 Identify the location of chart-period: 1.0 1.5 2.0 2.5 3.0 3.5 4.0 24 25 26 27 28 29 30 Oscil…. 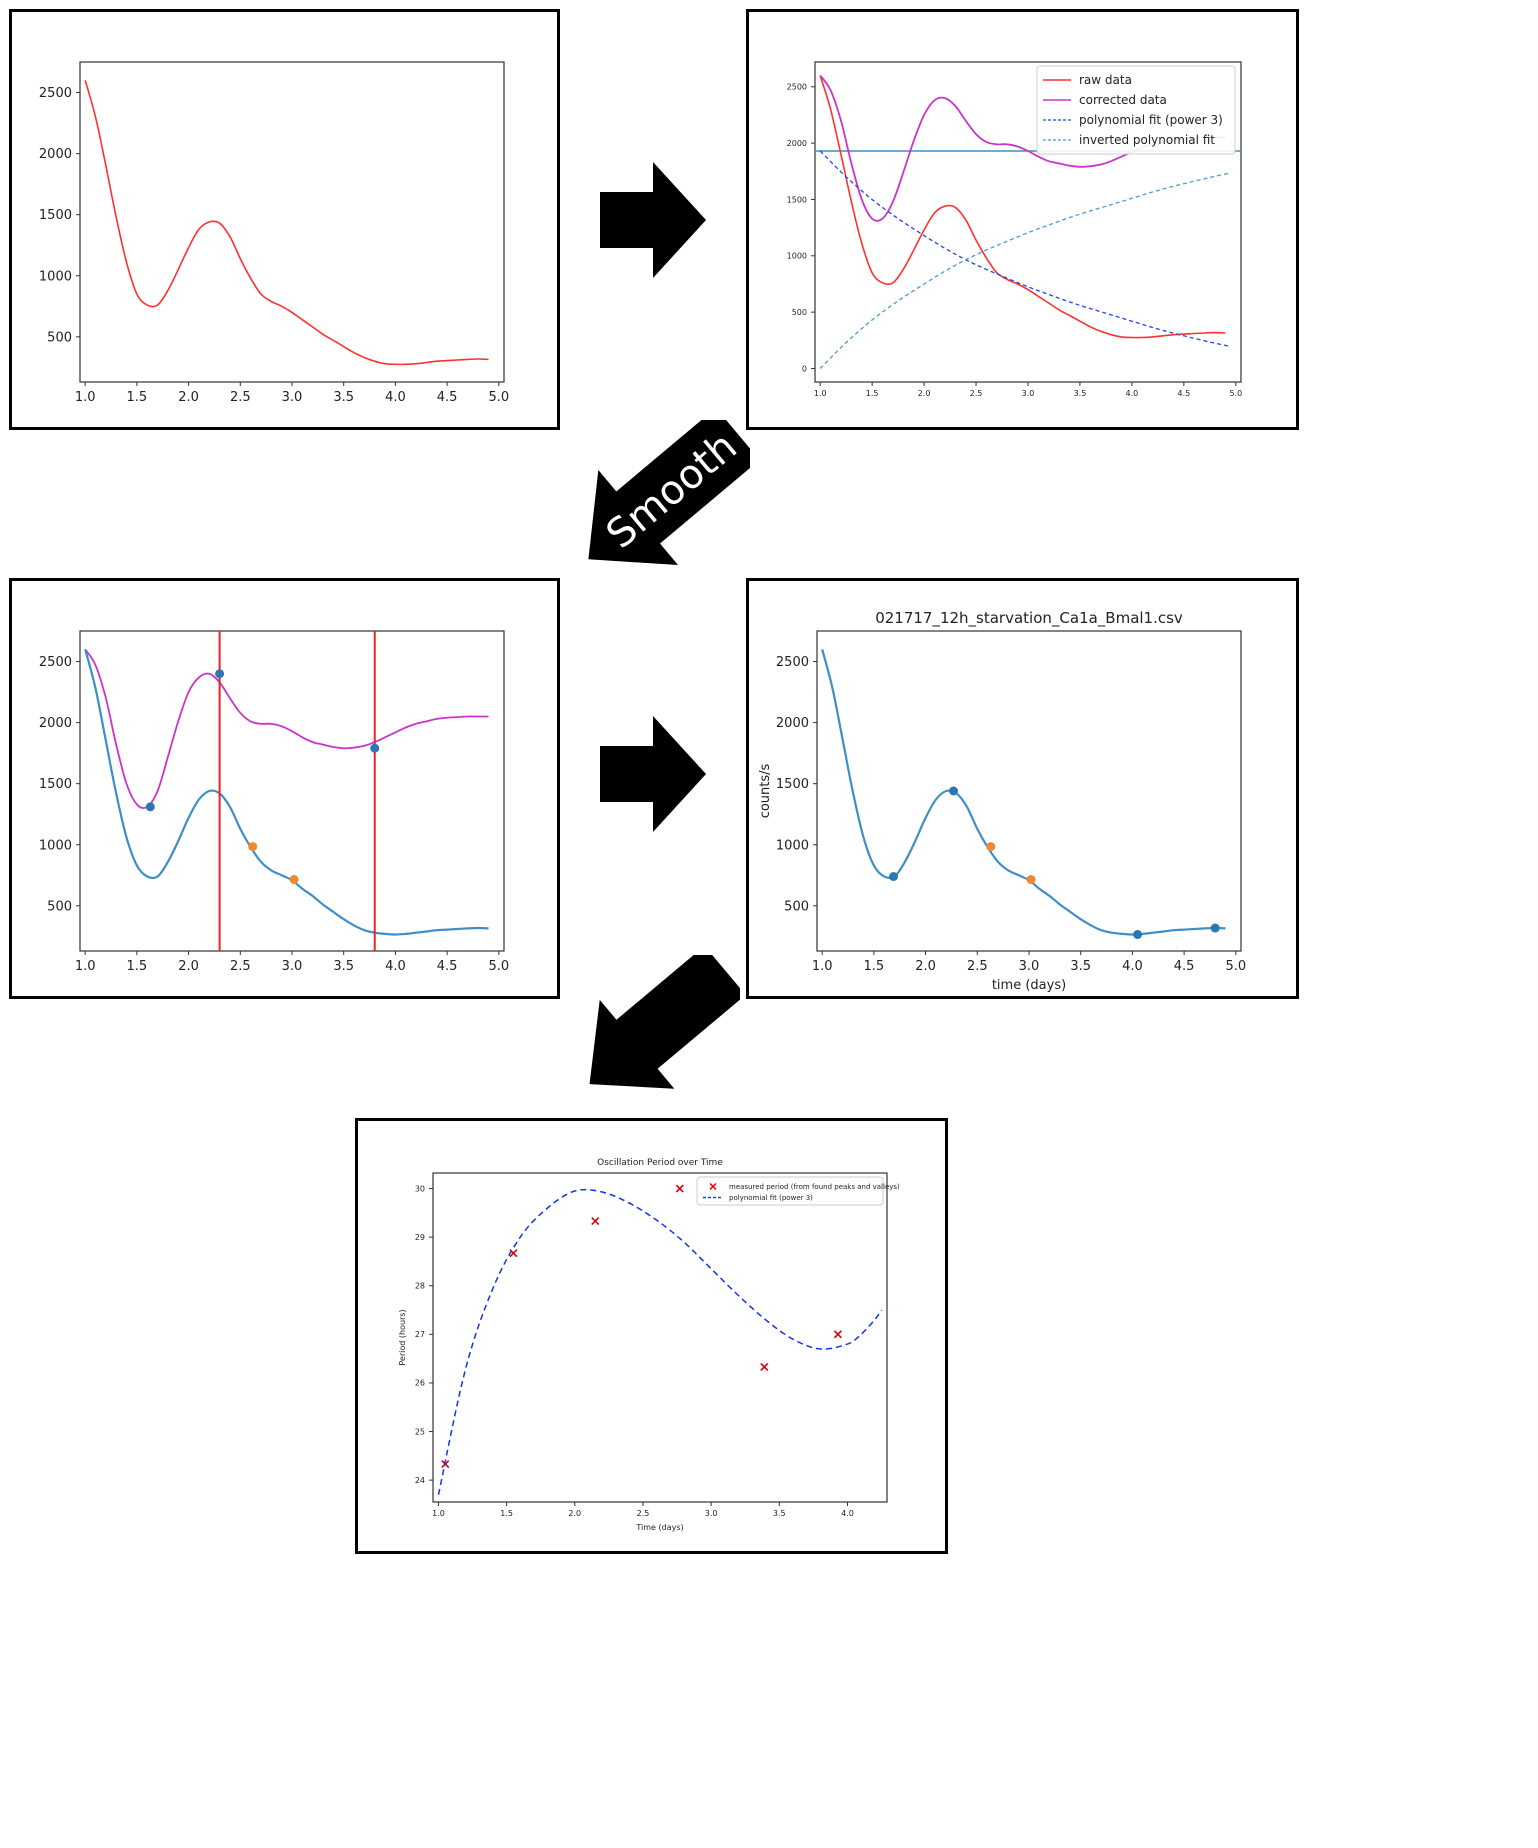
(649, 1345).